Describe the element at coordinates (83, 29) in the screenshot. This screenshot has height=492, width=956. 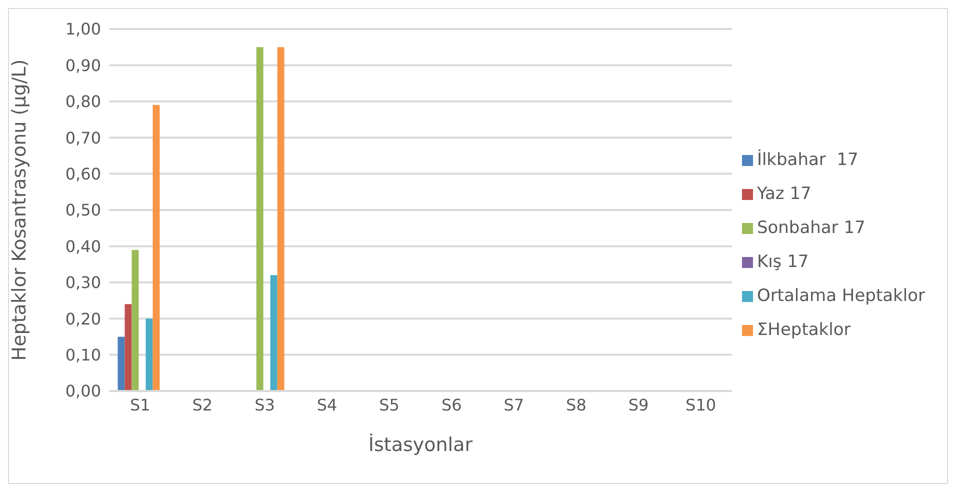
I see `y-tick-label: 1,00` at that location.